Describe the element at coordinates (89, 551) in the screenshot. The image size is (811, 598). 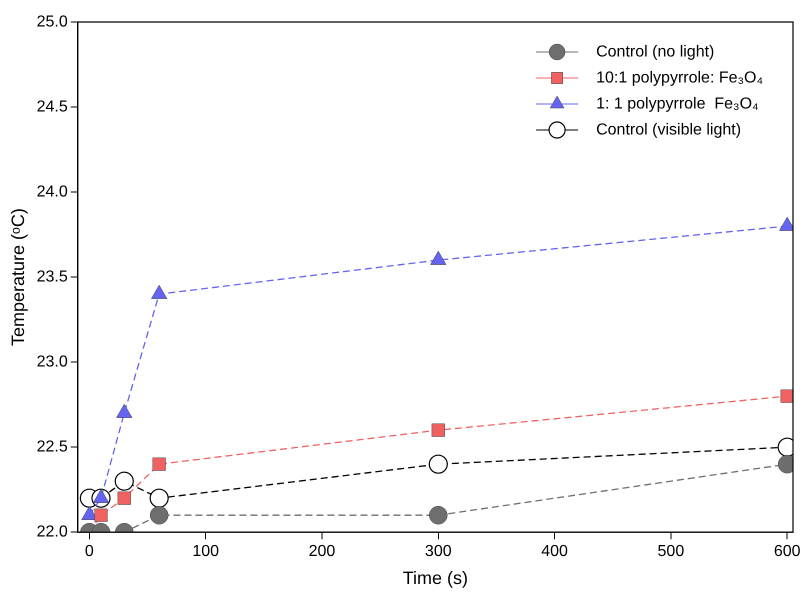
I see `x-tick-label: 0` at that location.